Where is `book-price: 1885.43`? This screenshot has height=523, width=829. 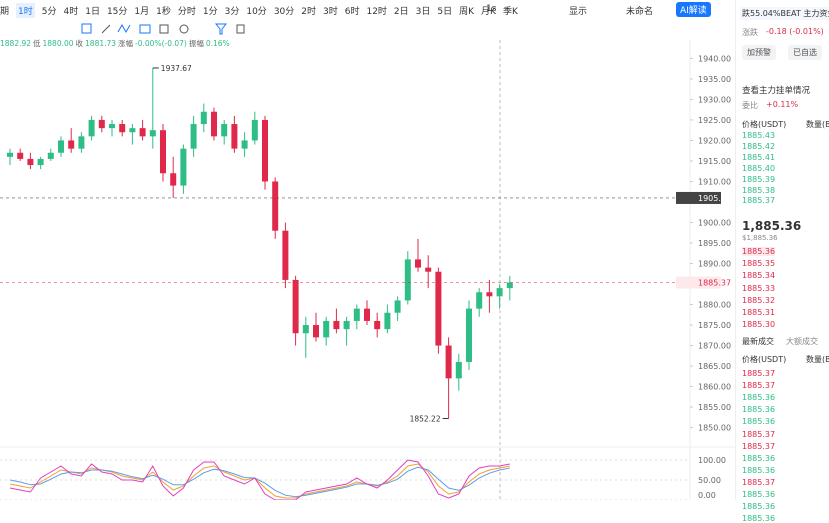 book-price: 1885.43 is located at coordinates (759, 135).